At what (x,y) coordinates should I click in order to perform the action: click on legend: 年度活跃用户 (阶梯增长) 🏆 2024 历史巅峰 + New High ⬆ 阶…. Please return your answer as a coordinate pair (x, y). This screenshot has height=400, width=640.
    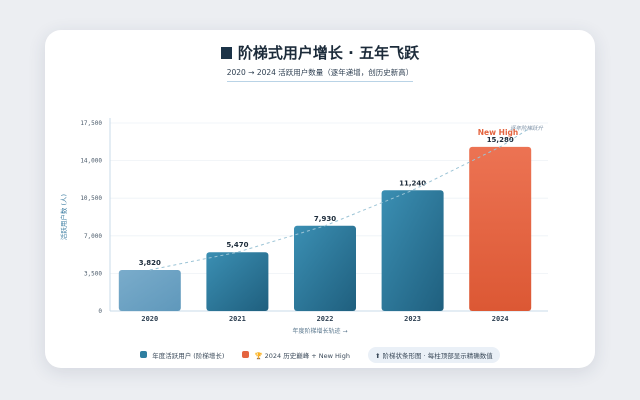
    Looking at the image, I should click on (320, 355).